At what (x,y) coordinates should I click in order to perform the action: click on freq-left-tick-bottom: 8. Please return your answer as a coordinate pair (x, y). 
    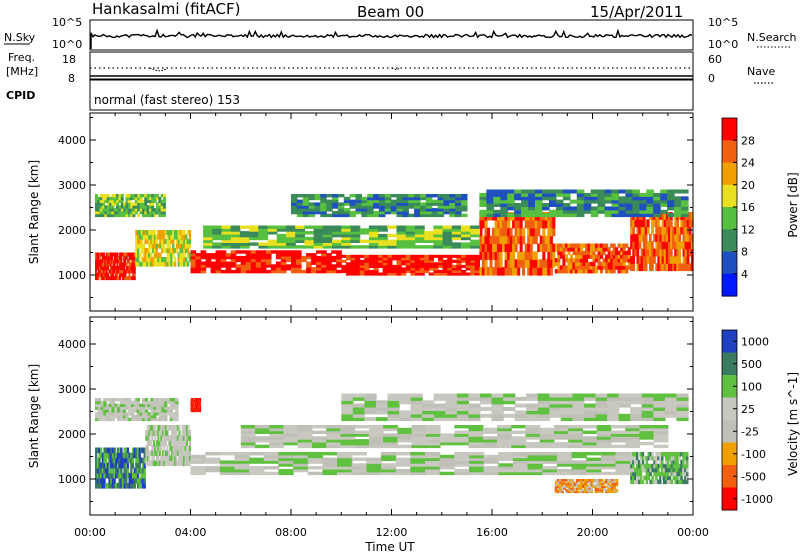
    Looking at the image, I should click on (71, 78).